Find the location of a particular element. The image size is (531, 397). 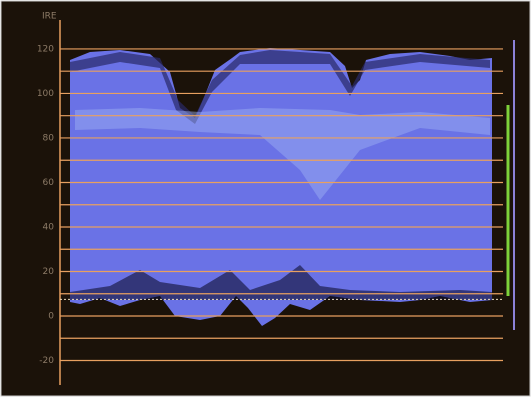

trace-floor is located at coordinates (281, 282).